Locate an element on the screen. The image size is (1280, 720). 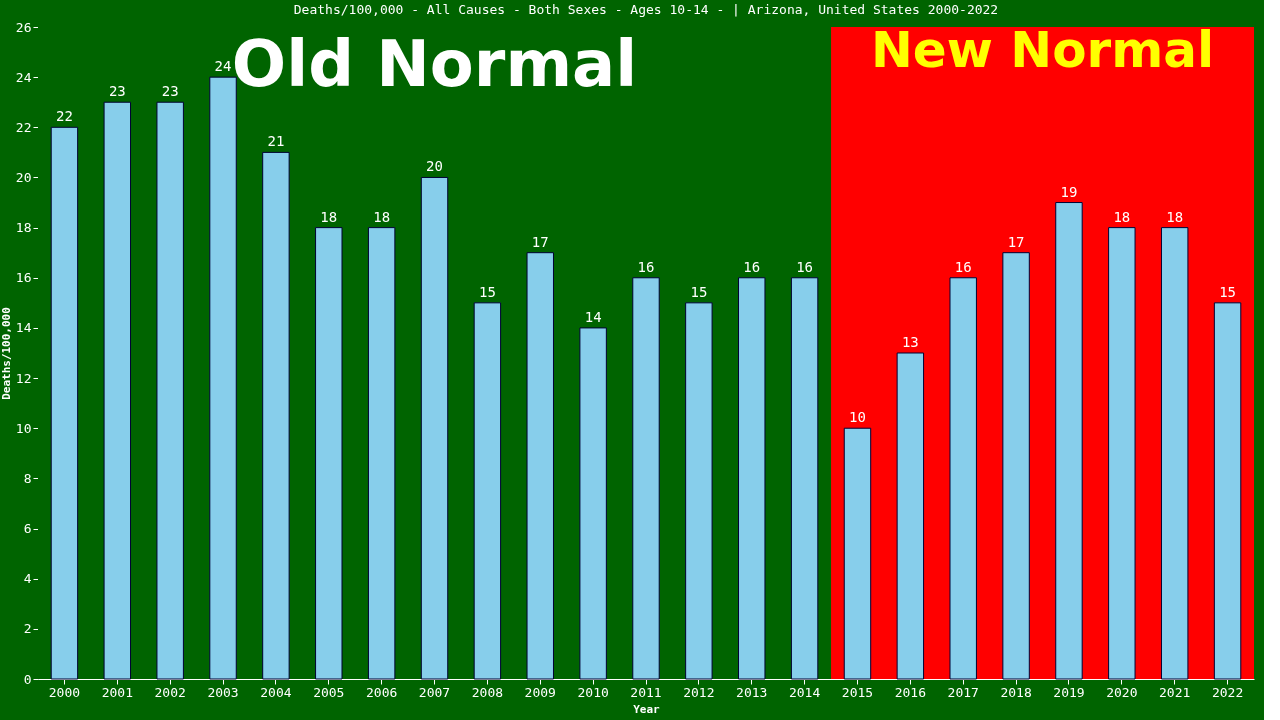
x-tick-label: 2010 is located at coordinates (593, 692).